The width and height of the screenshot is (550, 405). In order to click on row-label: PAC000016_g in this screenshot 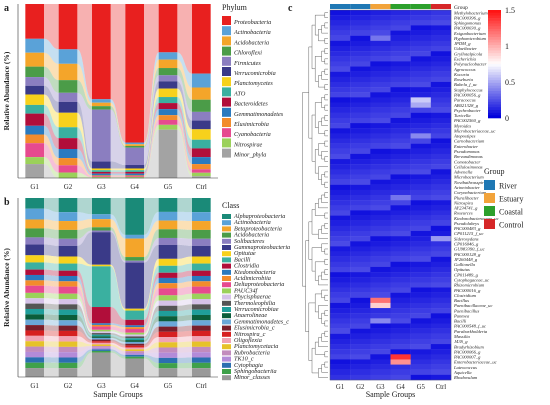, I will do `click(467, 290)`.